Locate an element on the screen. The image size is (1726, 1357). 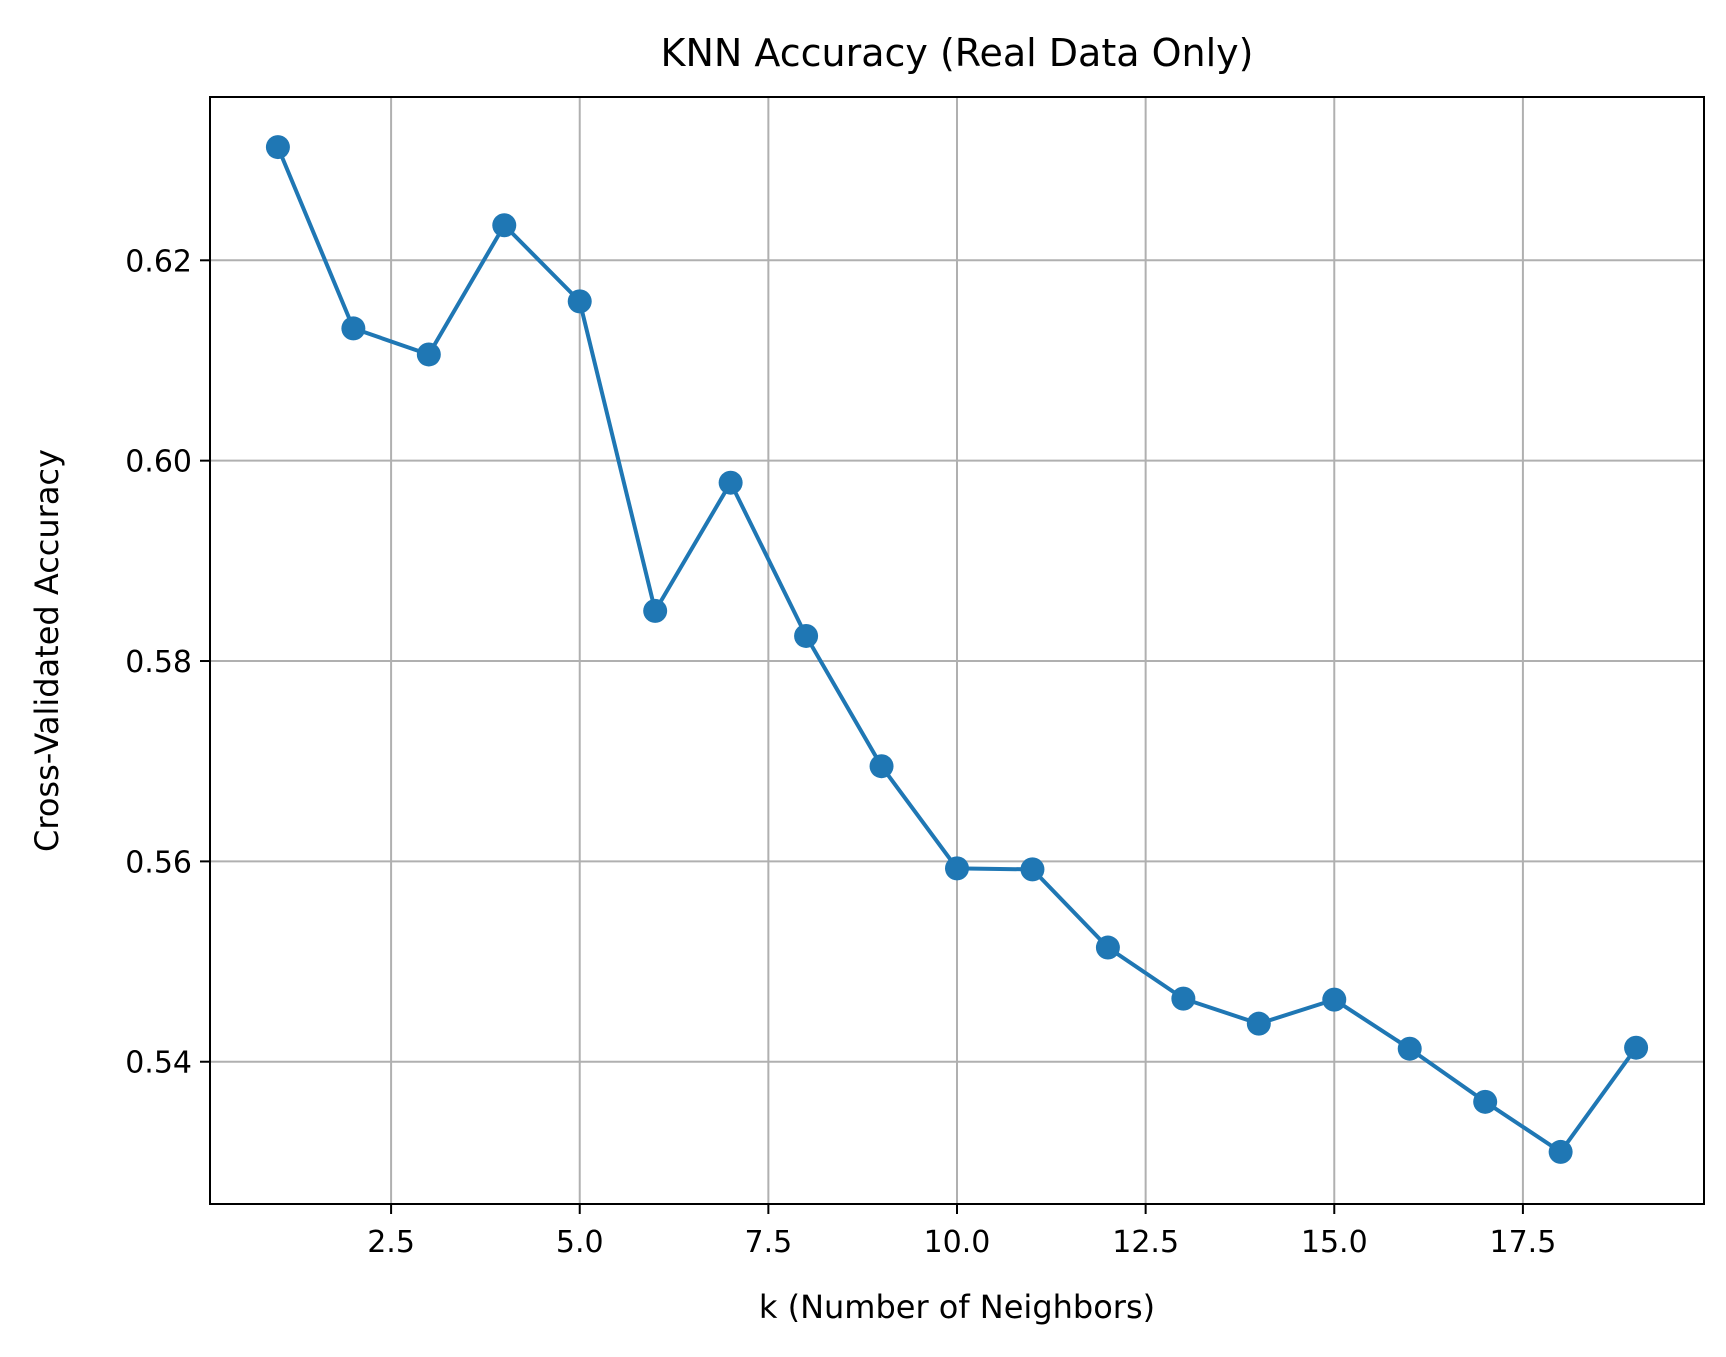
y-tick-label: 0.54 is located at coordinates (158, 1063).